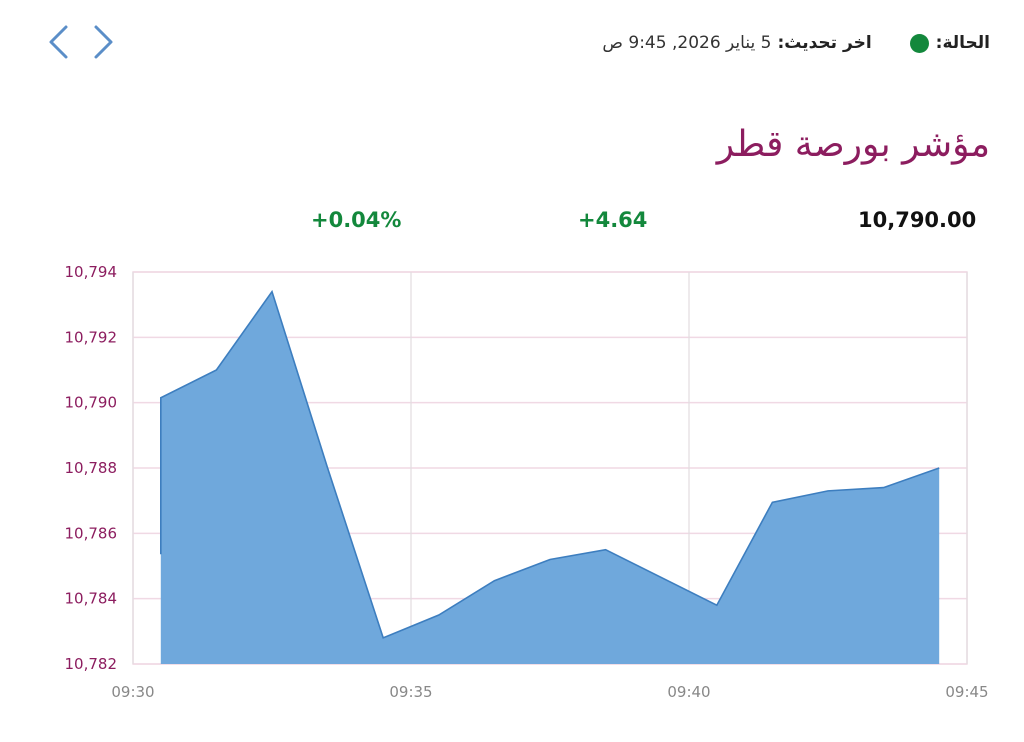 The height and width of the screenshot is (742, 1024). Describe the element at coordinates (91, 599) in the screenshot. I see `y-tick-label: 10,784` at that location.